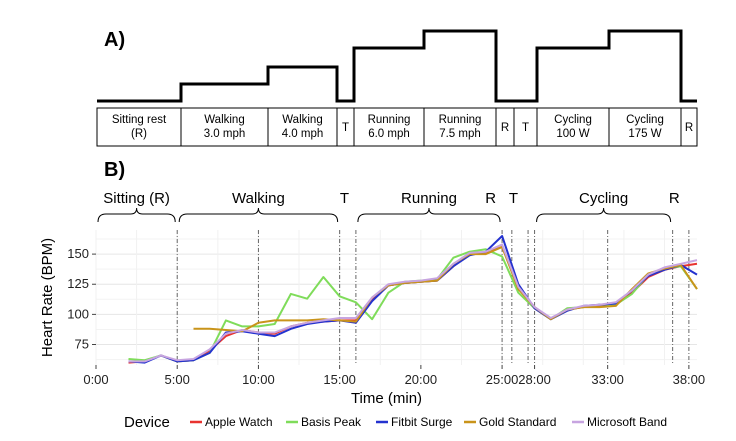 The height and width of the screenshot is (441, 736). Describe the element at coordinates (421, 379) in the screenshot. I see `x-tick-label: 20:00` at that location.